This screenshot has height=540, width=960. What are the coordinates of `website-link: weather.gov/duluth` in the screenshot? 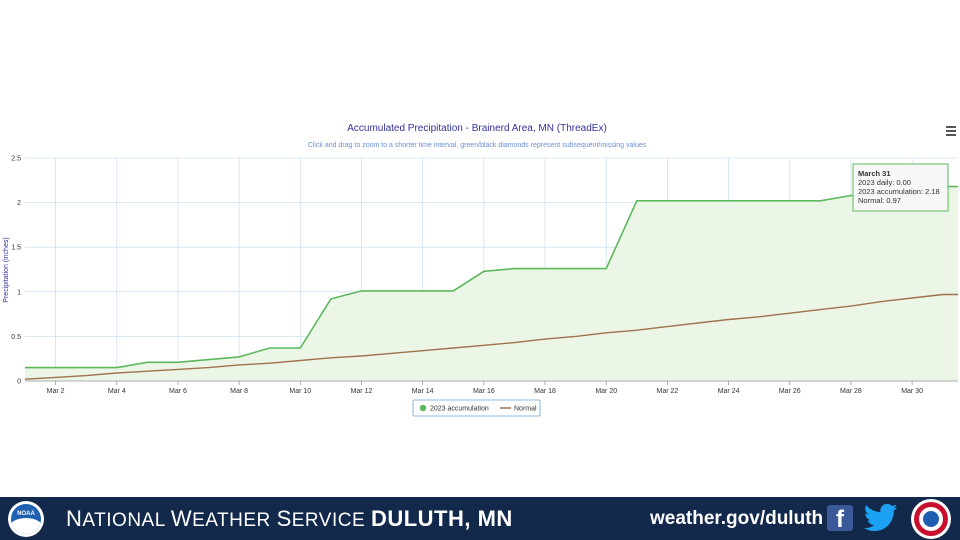 It's located at (737, 518).